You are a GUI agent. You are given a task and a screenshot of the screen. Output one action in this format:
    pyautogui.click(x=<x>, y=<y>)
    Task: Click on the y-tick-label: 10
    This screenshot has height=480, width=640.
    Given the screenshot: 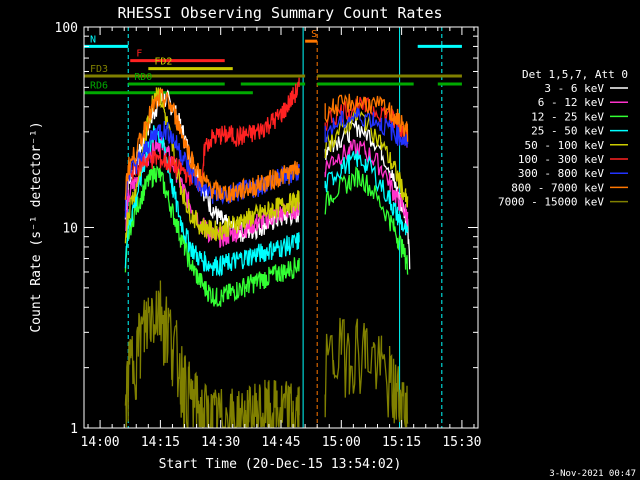 What is the action you would take?
    pyautogui.click(x=70, y=229)
    